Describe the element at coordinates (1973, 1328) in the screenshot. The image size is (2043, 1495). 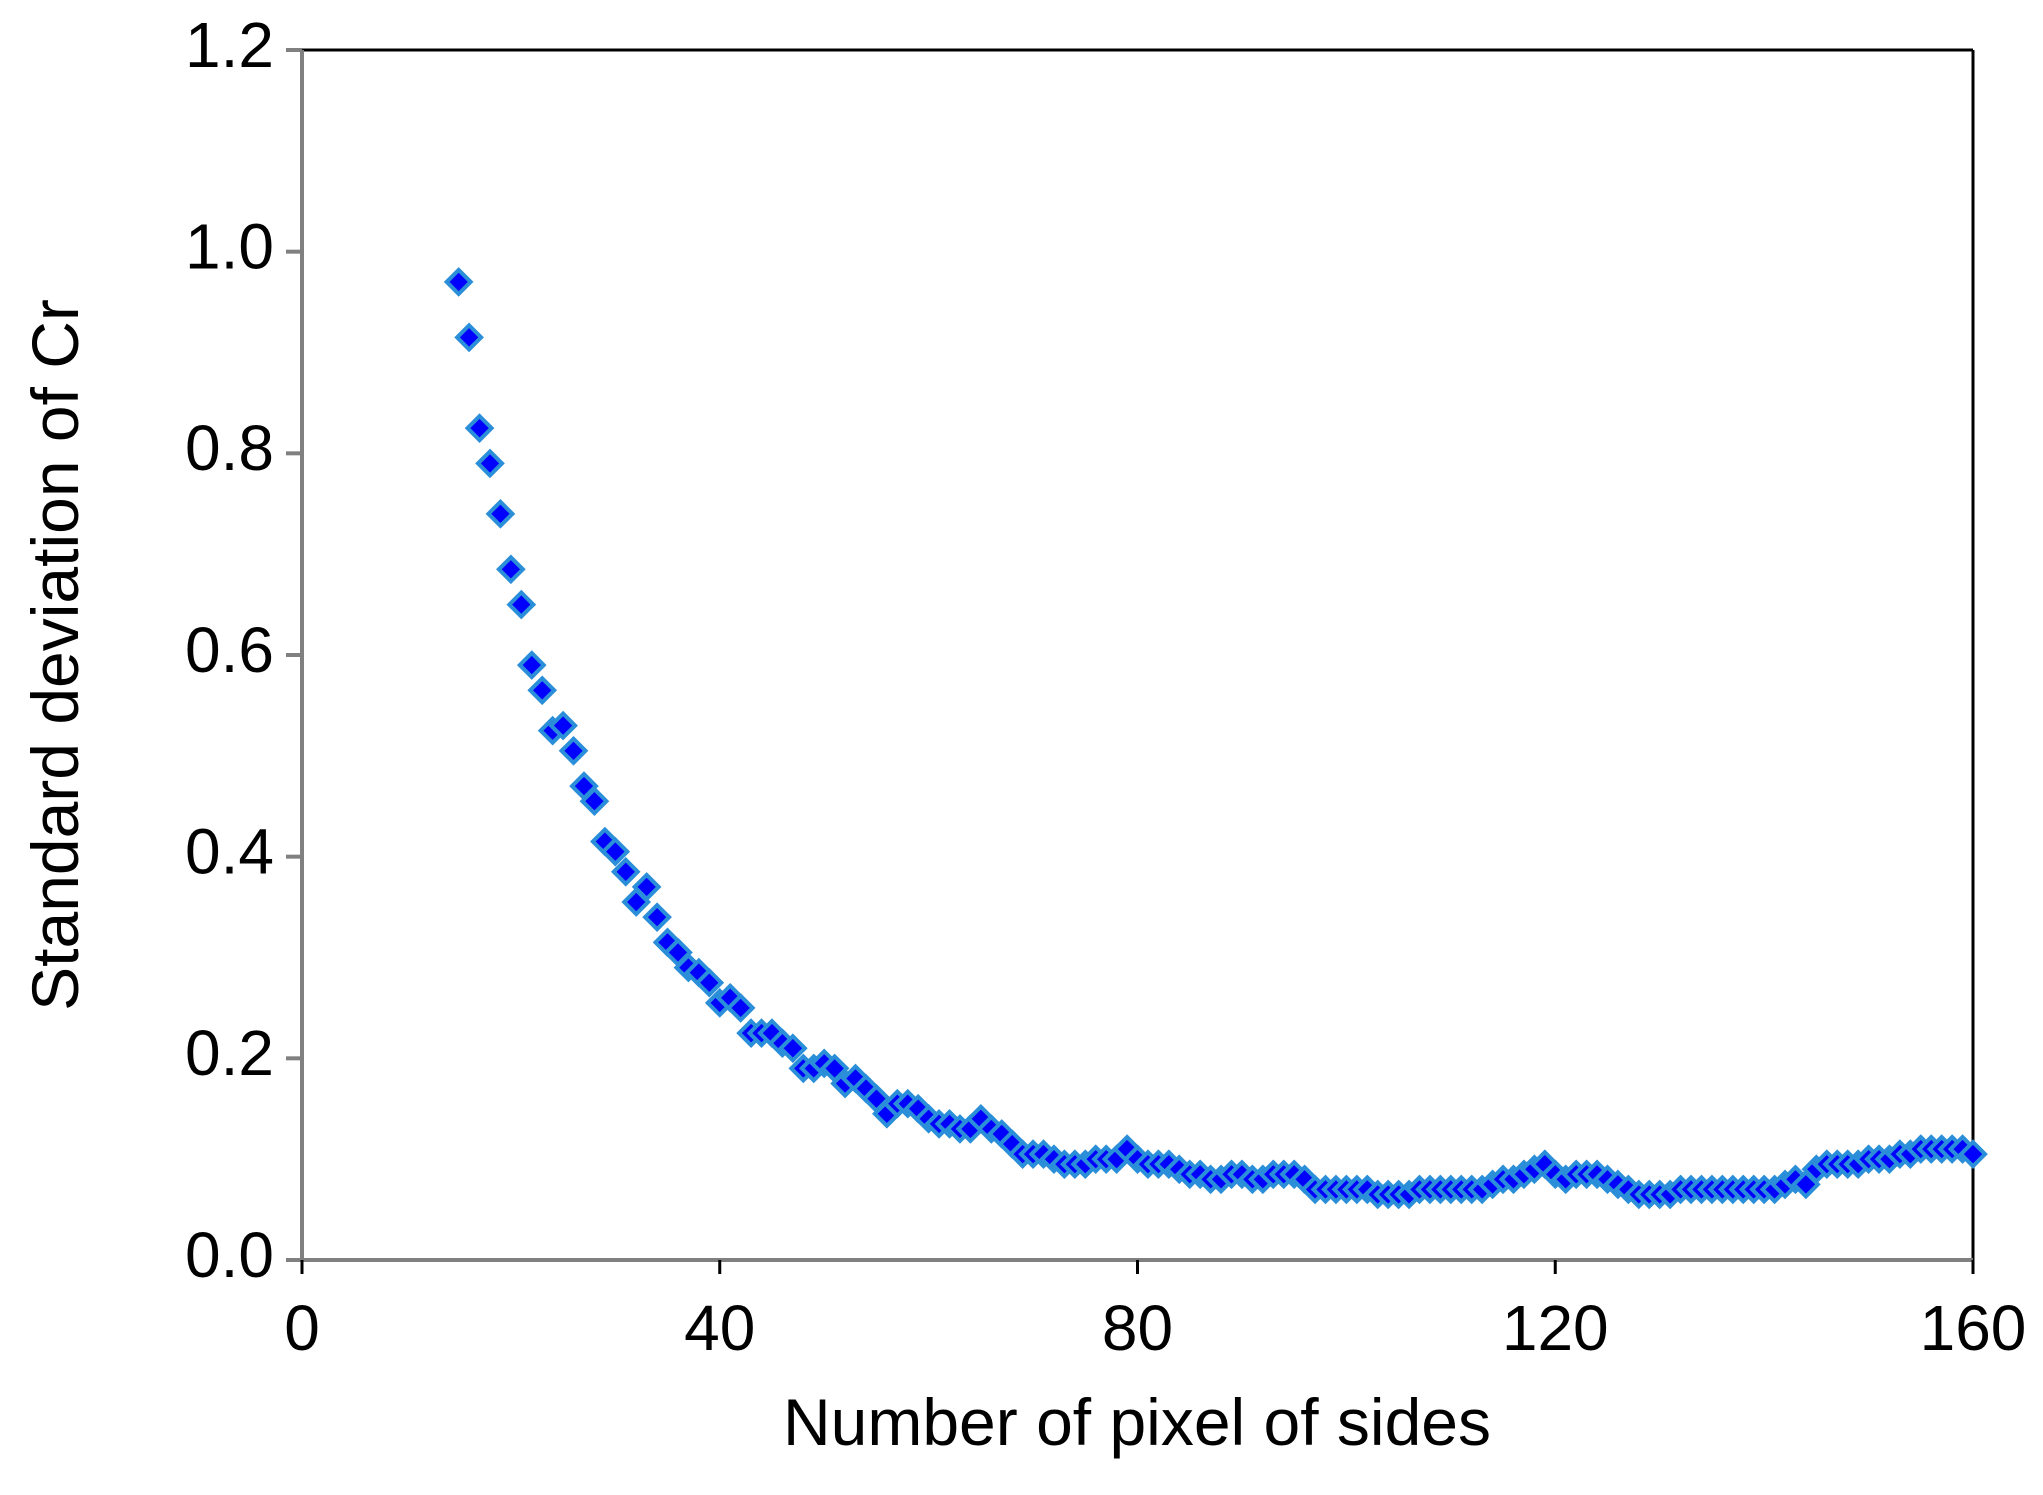
I see `x-tick-label: 160` at that location.